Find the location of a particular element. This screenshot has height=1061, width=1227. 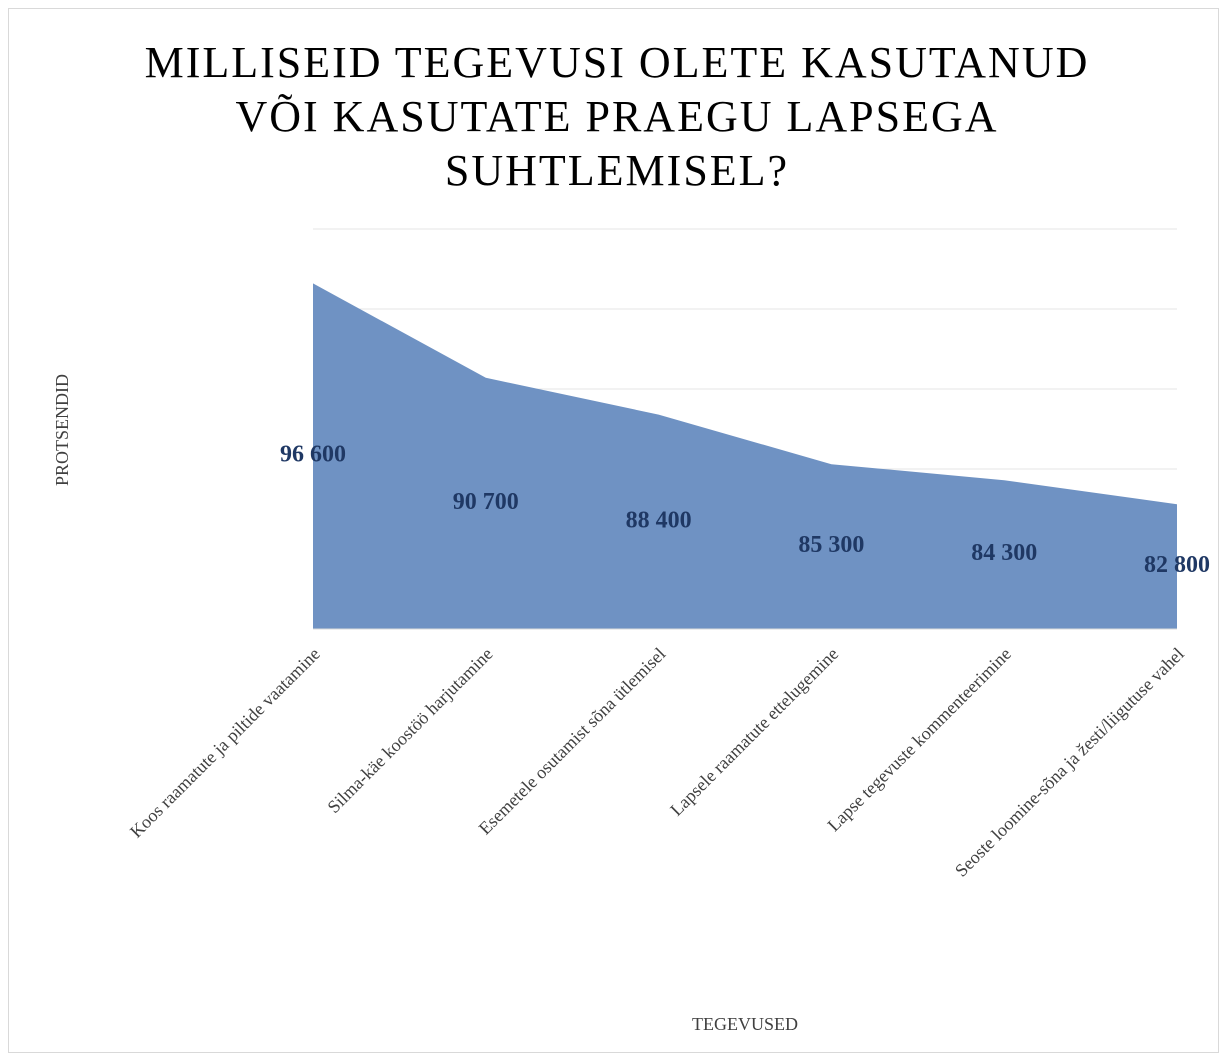

x-tick-label: Lapsele raamatute ettelugemine is located at coordinates (754, 732).